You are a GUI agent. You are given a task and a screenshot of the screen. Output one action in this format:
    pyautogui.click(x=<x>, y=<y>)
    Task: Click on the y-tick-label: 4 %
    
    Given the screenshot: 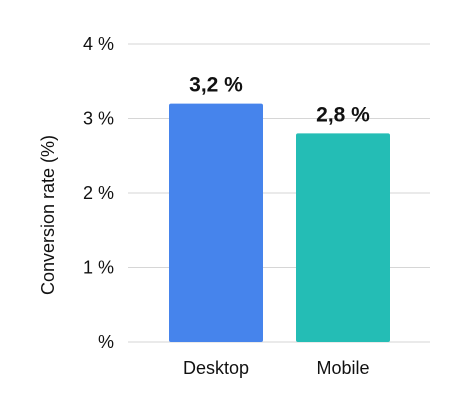 What is the action you would take?
    pyautogui.click(x=98, y=44)
    